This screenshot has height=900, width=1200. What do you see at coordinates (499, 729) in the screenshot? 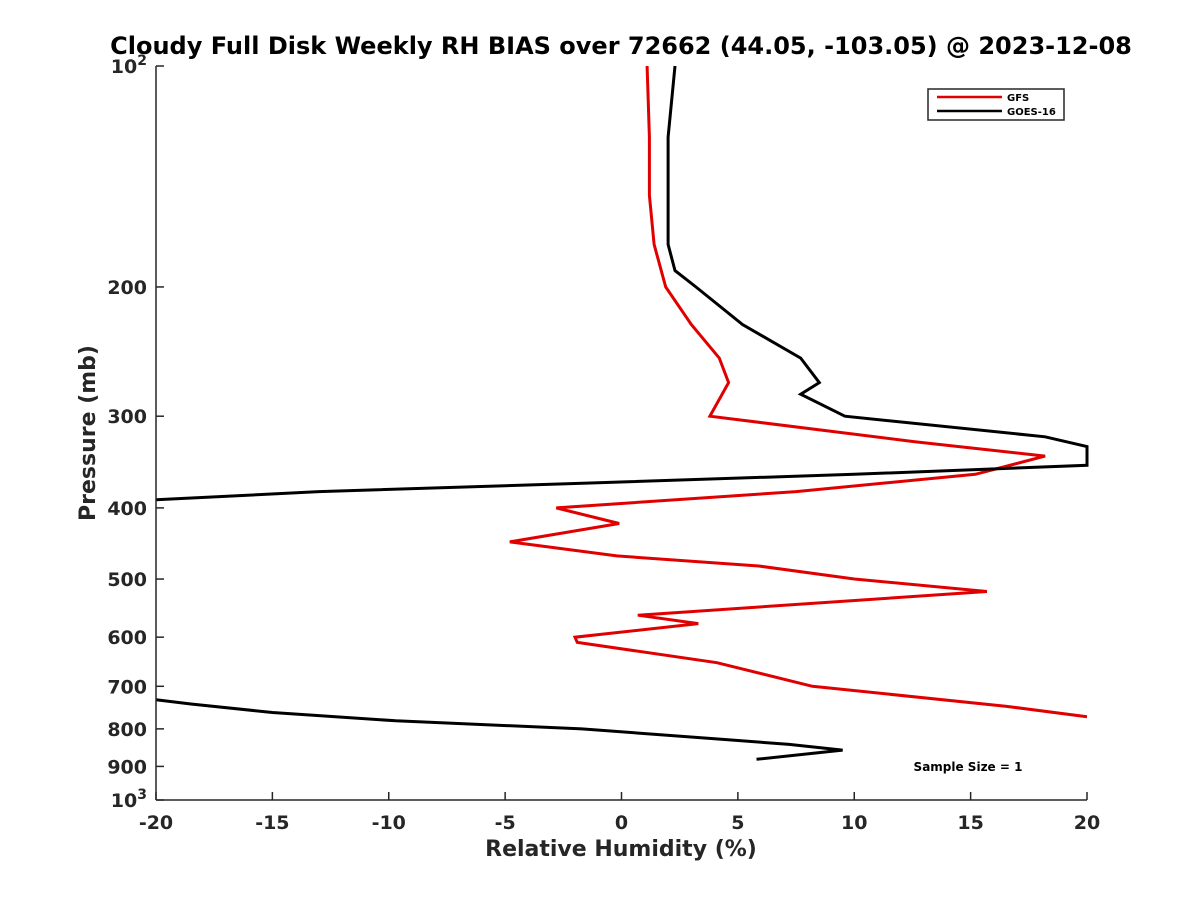
I see `series-line-goes16-lower` at bounding box center [499, 729].